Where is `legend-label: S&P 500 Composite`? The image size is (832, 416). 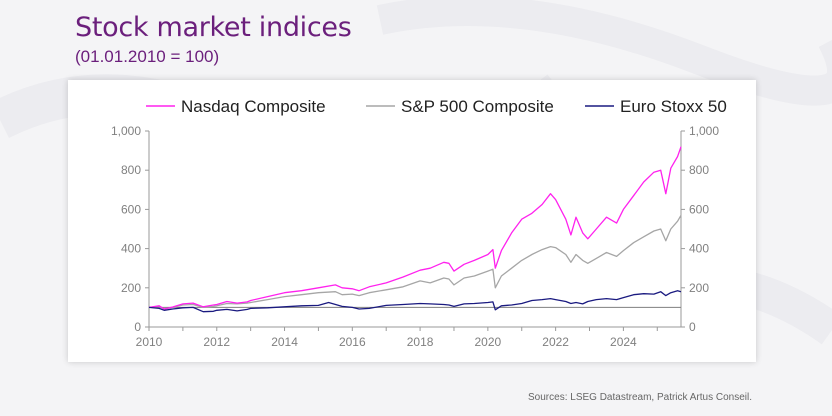
legend-label: S&P 500 Composite is located at coordinates (477, 106).